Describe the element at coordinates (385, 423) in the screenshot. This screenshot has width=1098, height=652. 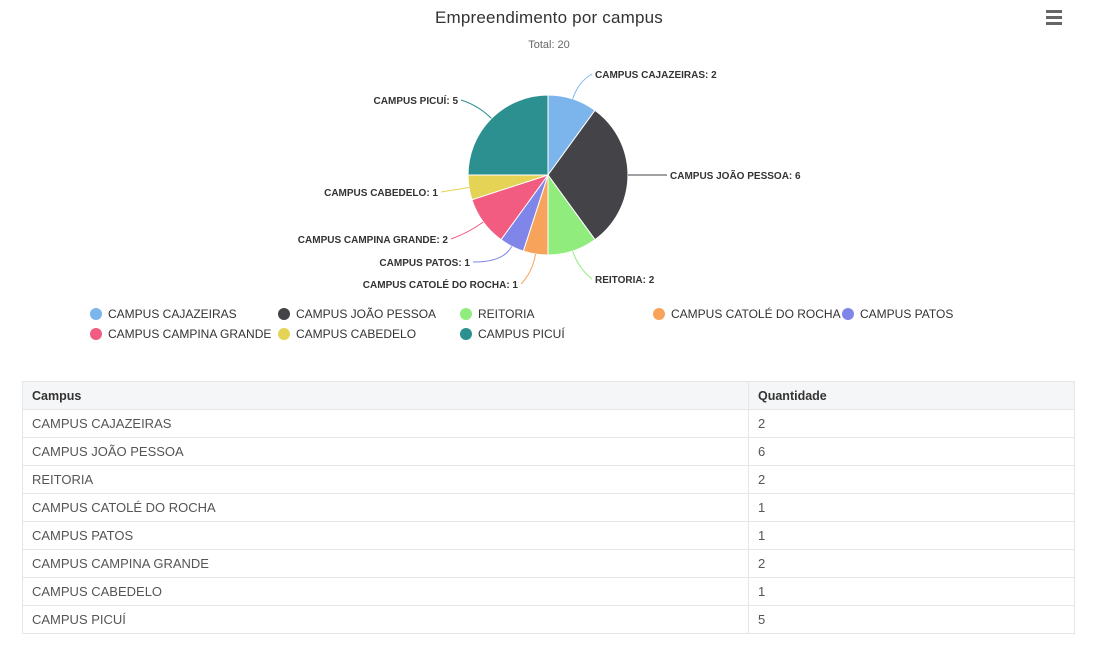
I see `campus-cell: CAMPUS CAJAZEIRAS` at that location.